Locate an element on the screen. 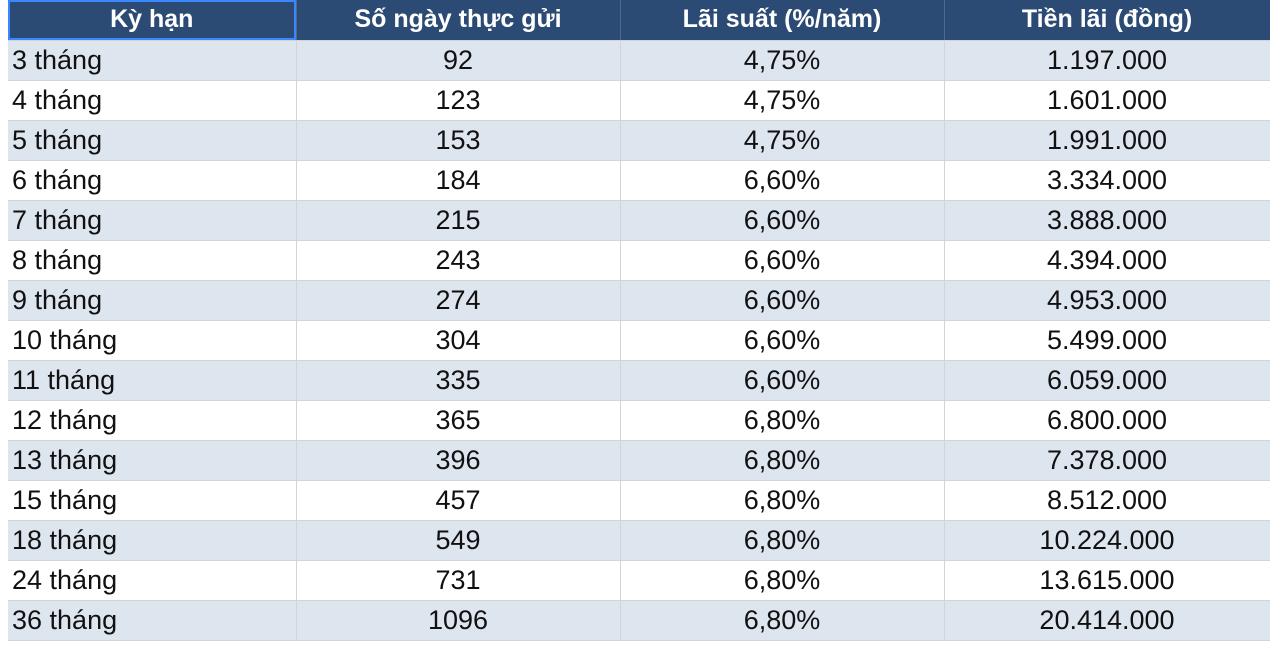  cell-term: 9 tháng is located at coordinates (152, 300).